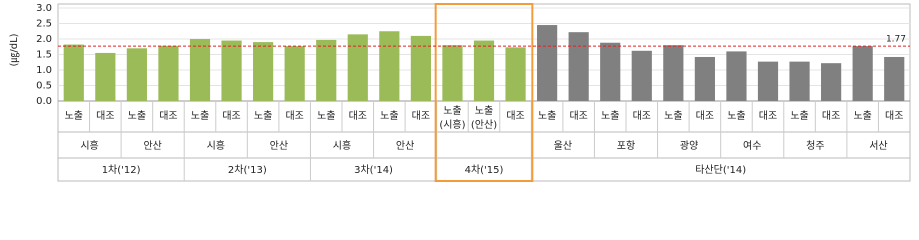 This screenshot has height=240, width=919. I want to click on group-label: 타산단('14), so click(720, 170).